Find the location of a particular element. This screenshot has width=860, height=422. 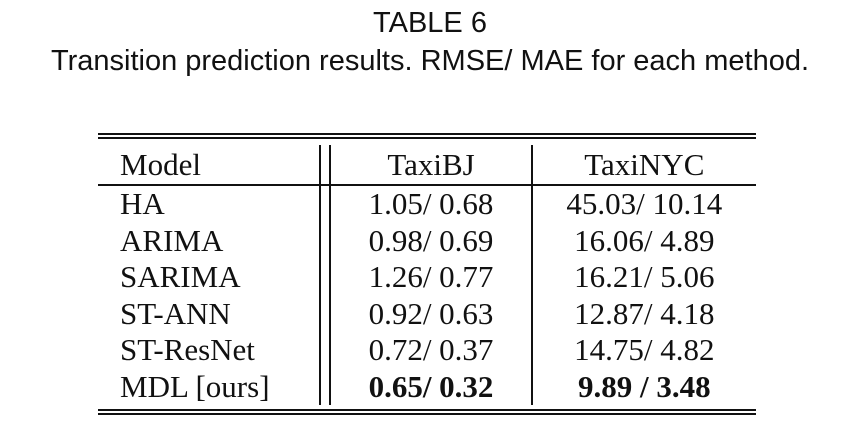

model-cell: ARIMA is located at coordinates (172, 240).